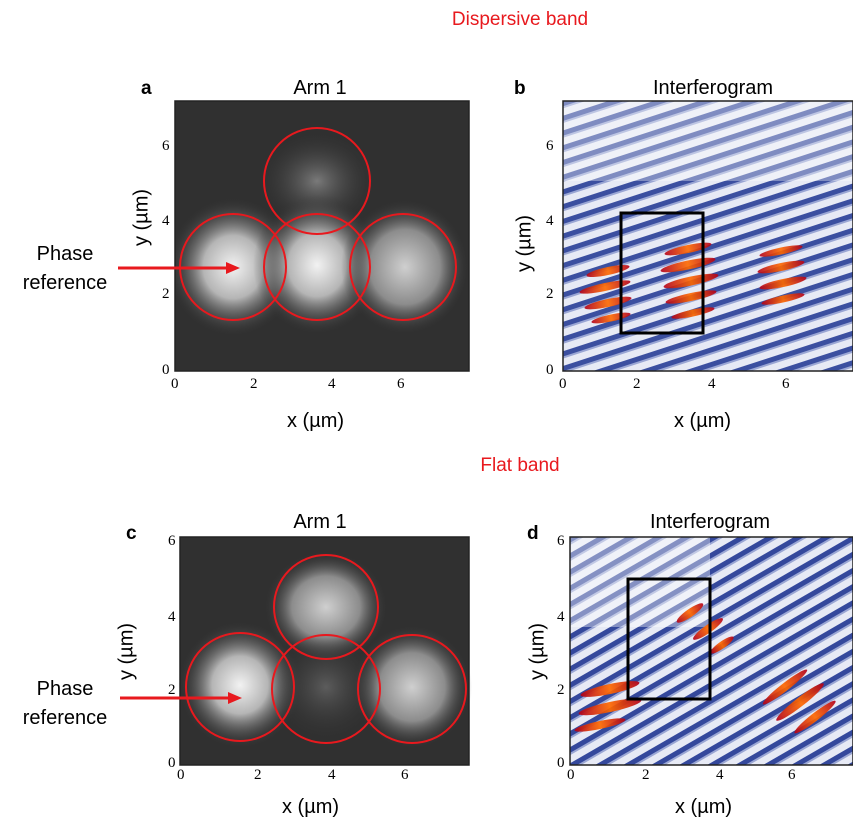  Describe the element at coordinates (713, 88) in the screenshot. I see `panel-title-b: Interferogram` at that location.